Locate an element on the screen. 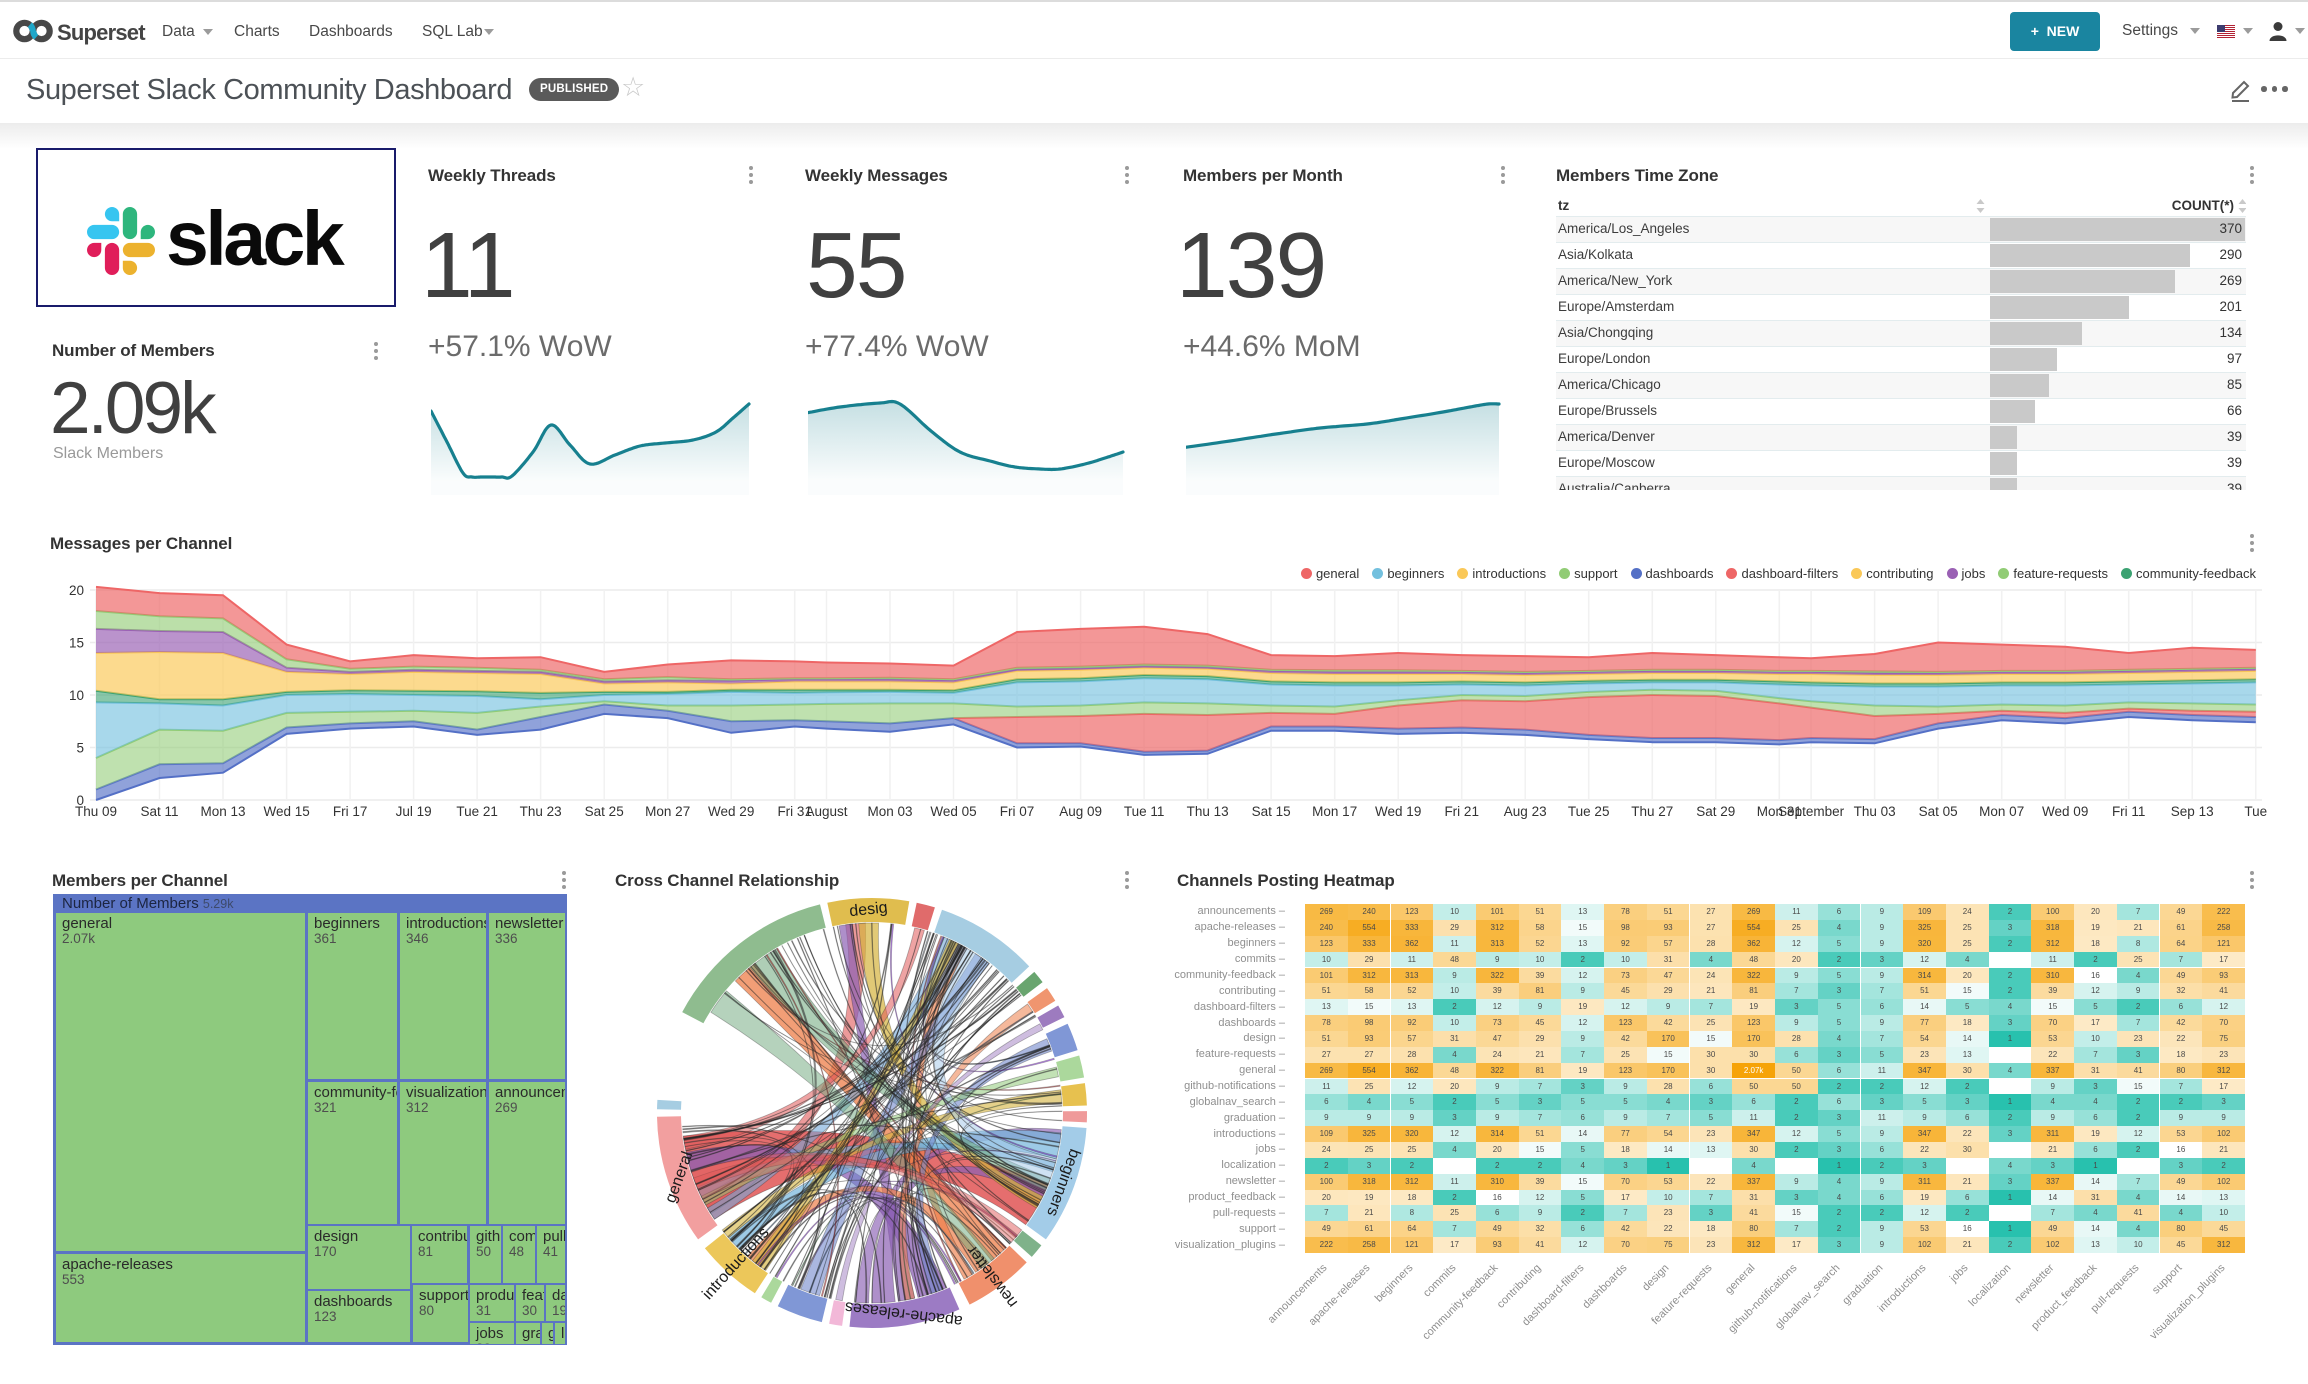 Image resolution: width=2308 pixels, height=1384 pixels. svg-text: Mon 13 is located at coordinates (222, 811).